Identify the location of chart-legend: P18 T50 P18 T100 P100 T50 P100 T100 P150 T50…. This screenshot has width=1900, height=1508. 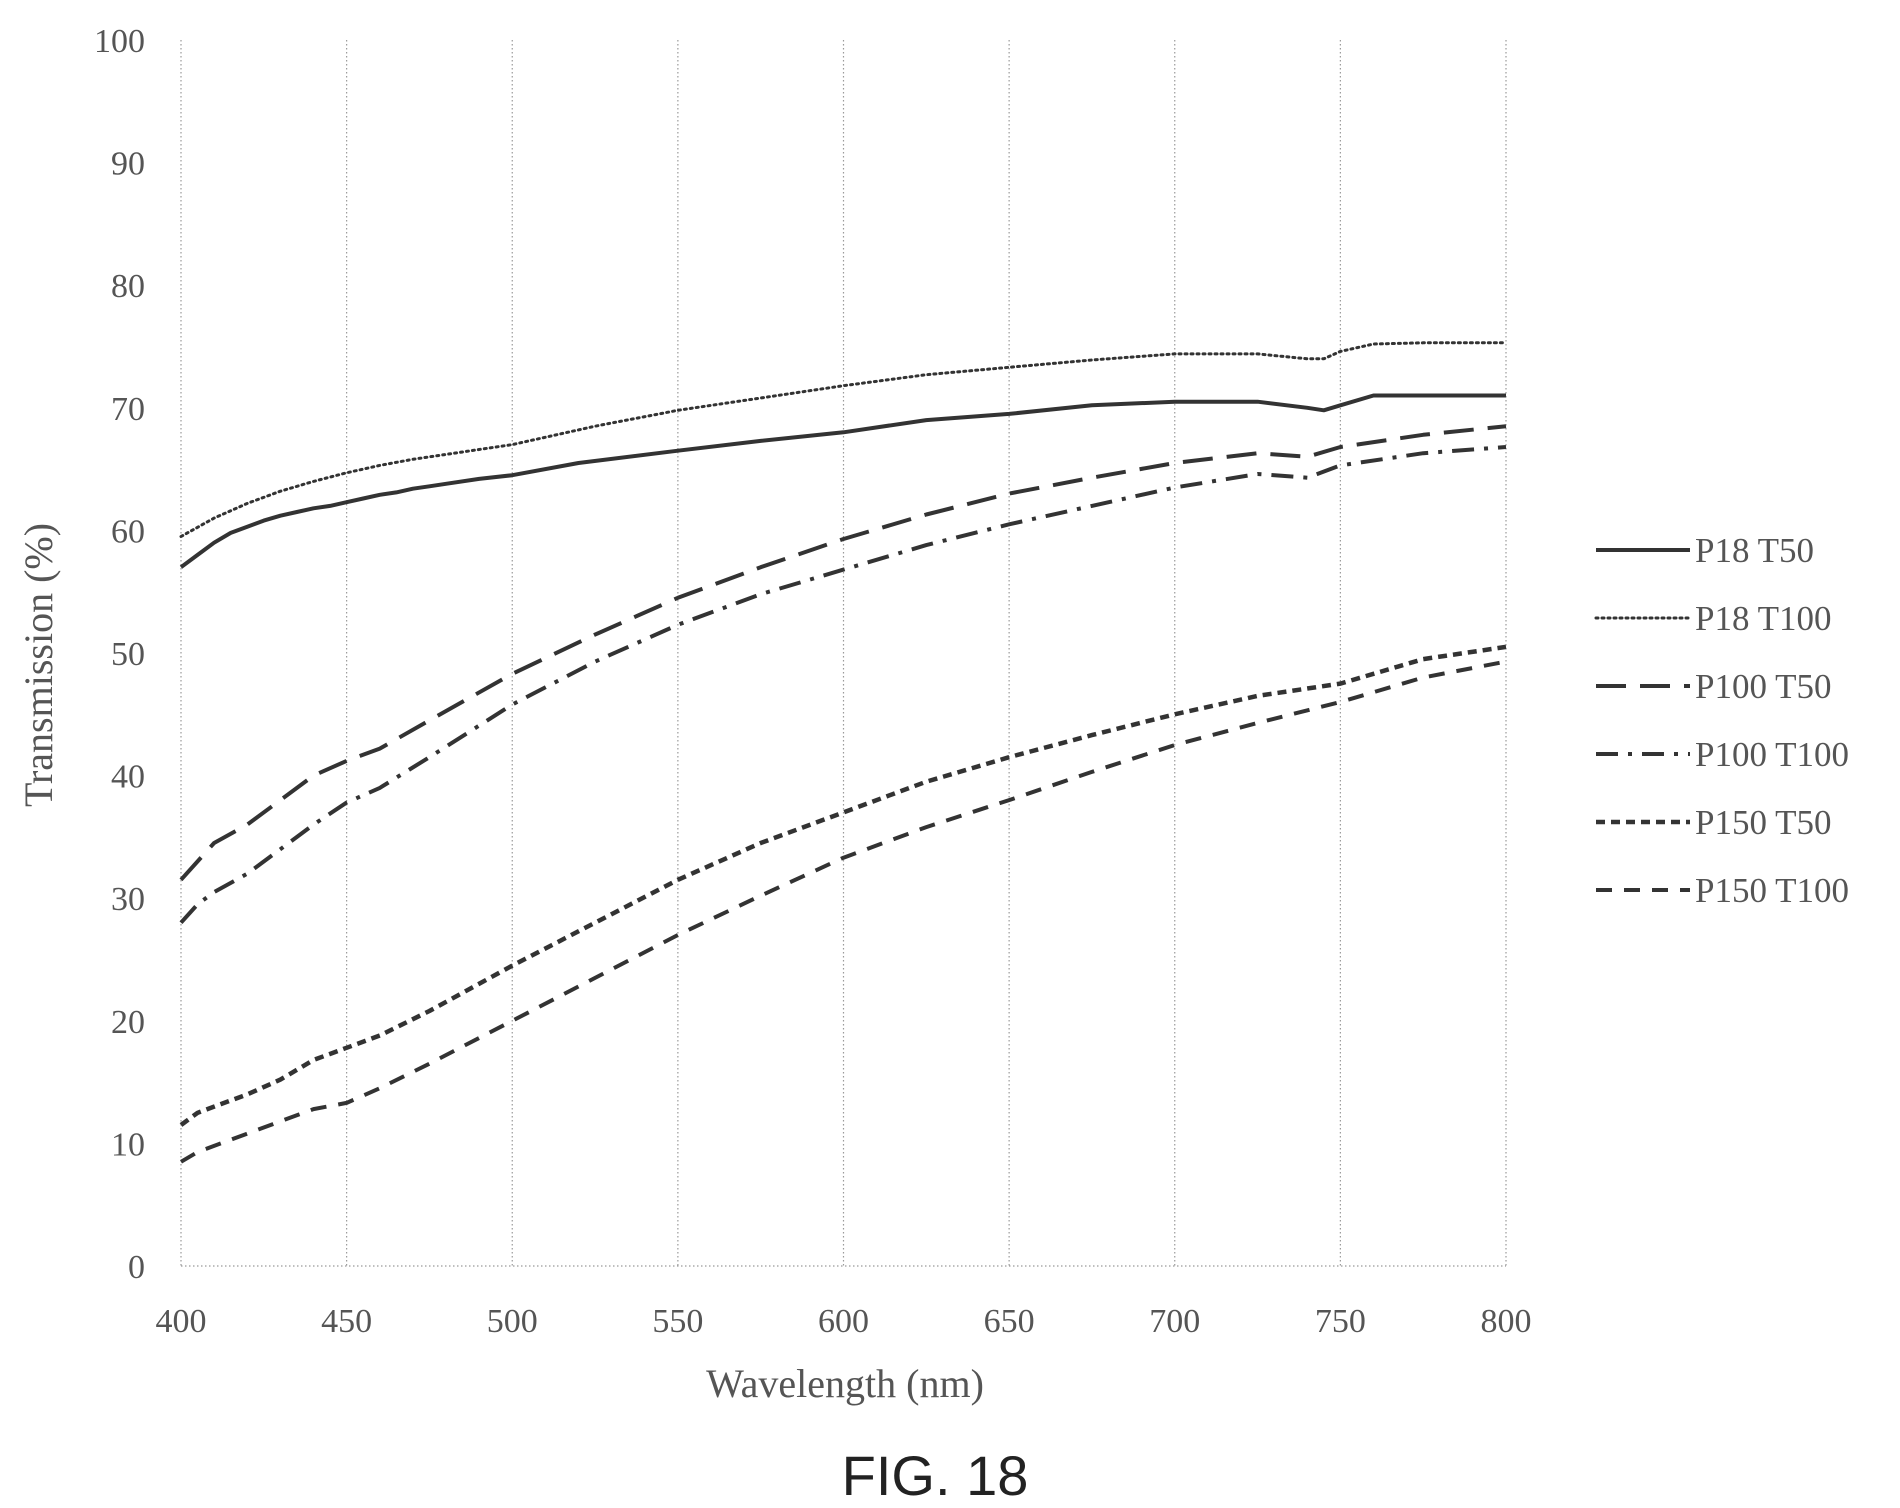
(1721, 720).